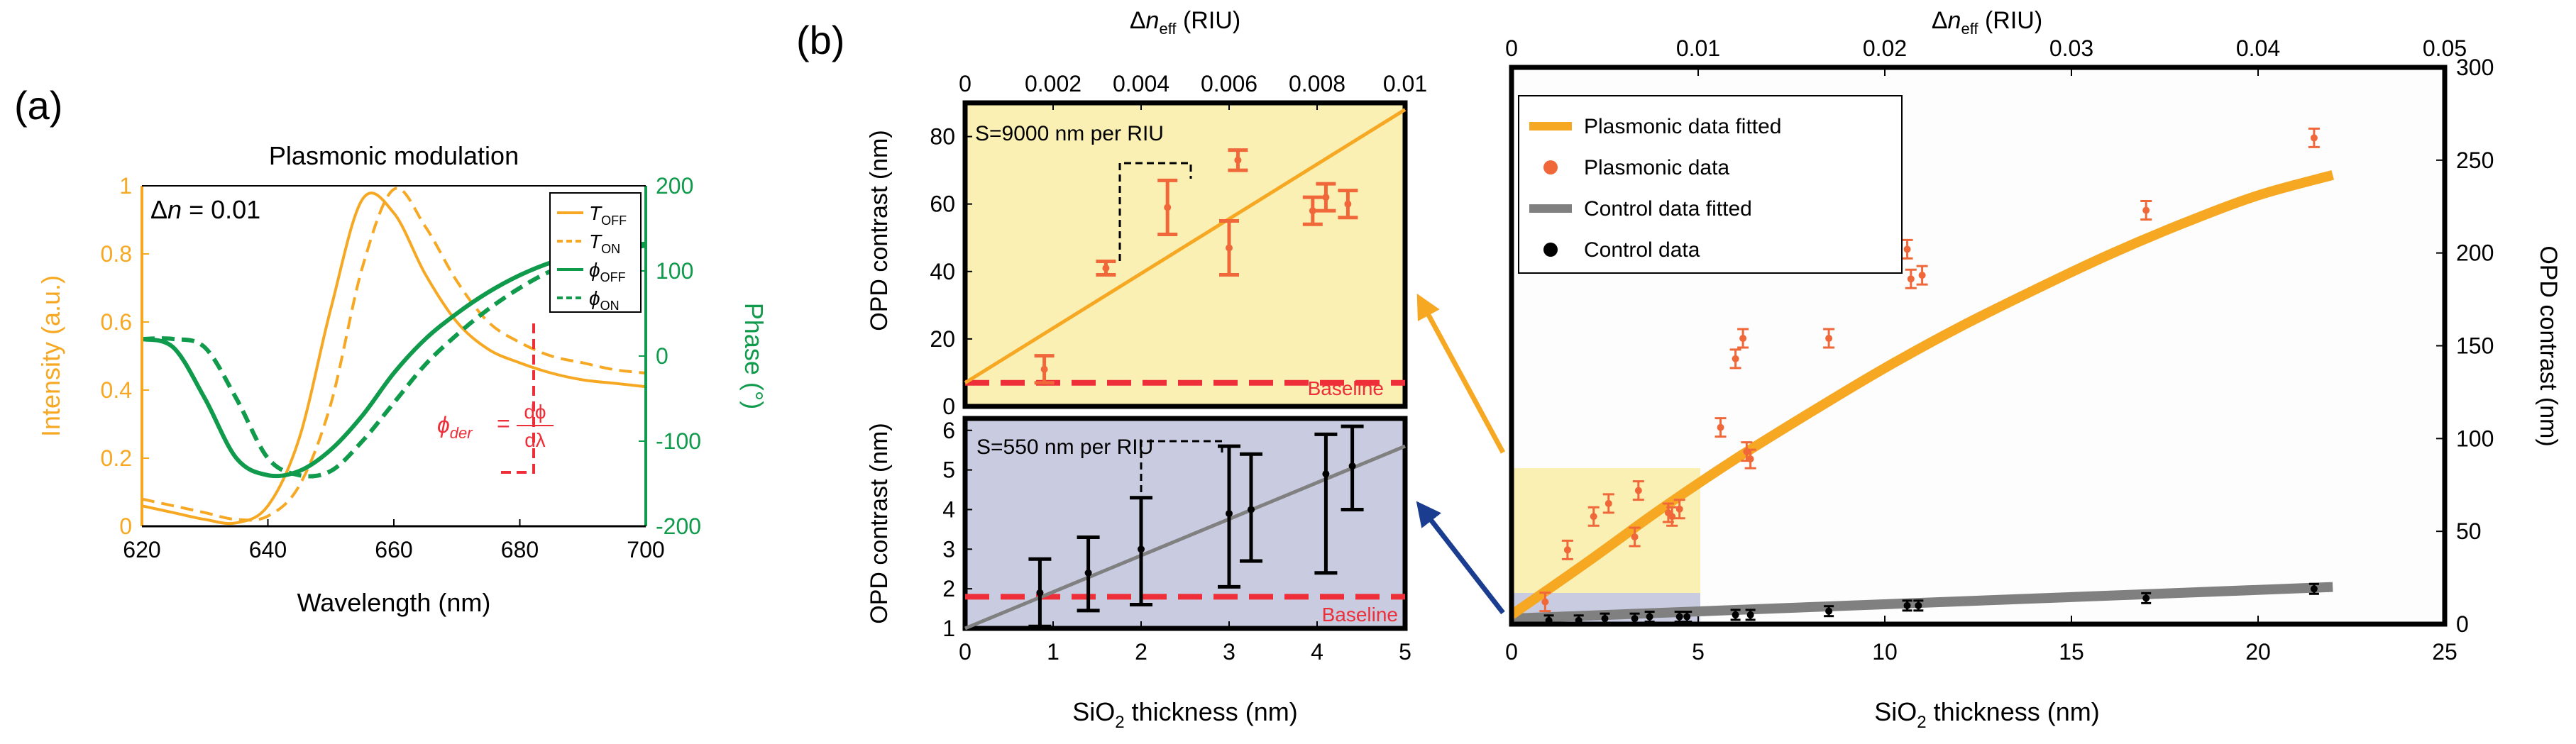  Describe the element at coordinates (515, 398) in the screenshot. I see `phi-der-dashed-triangle` at that location.